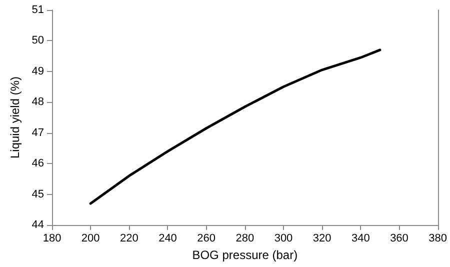  Describe the element at coordinates (438, 238) in the screenshot. I see `x-tick-label: 380` at that location.